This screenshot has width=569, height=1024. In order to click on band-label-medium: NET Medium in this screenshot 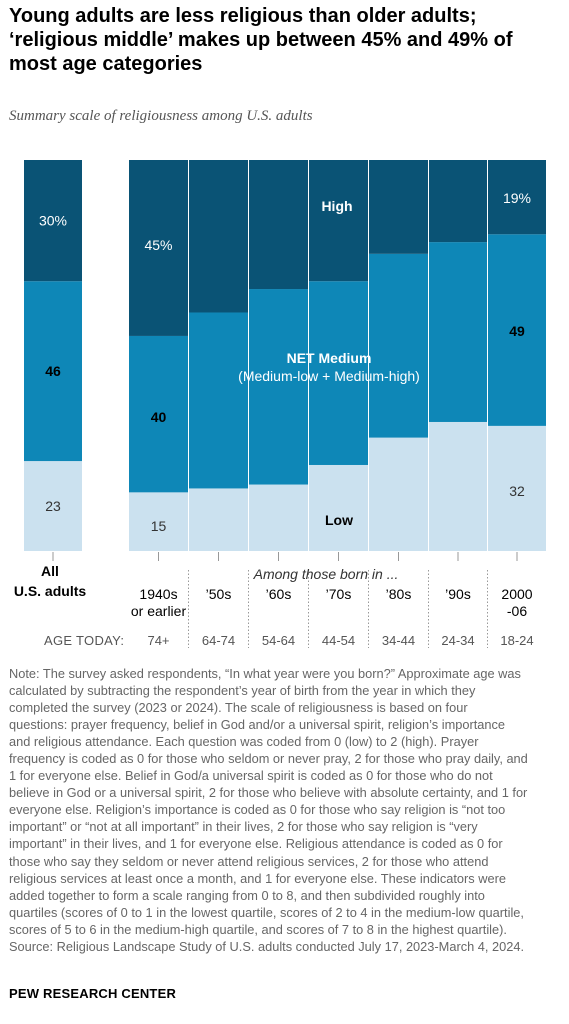, I will do `click(329, 358)`.